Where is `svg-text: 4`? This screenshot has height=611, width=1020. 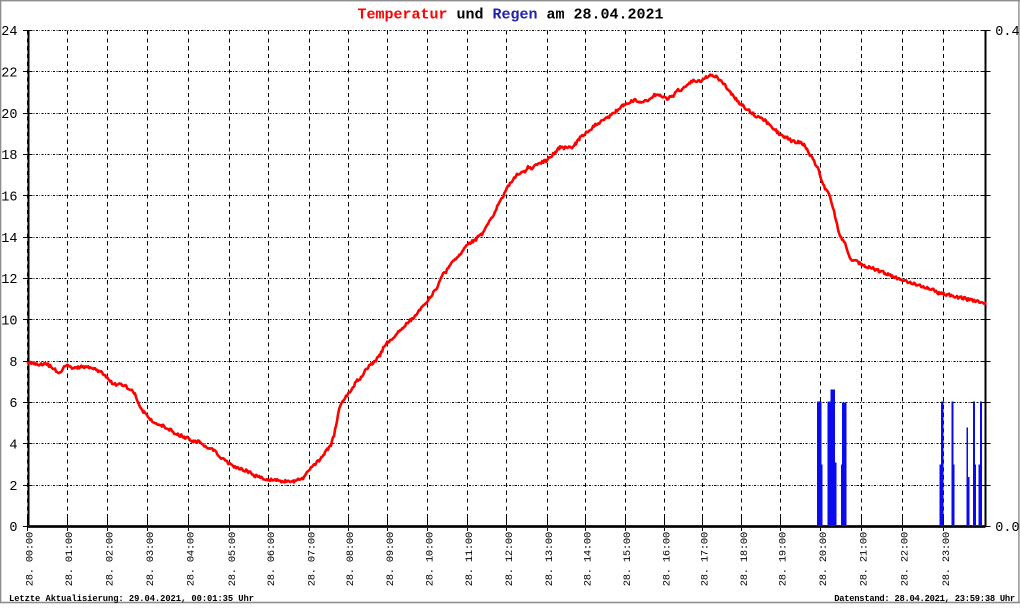
svg-text: 4 is located at coordinates (13, 446).